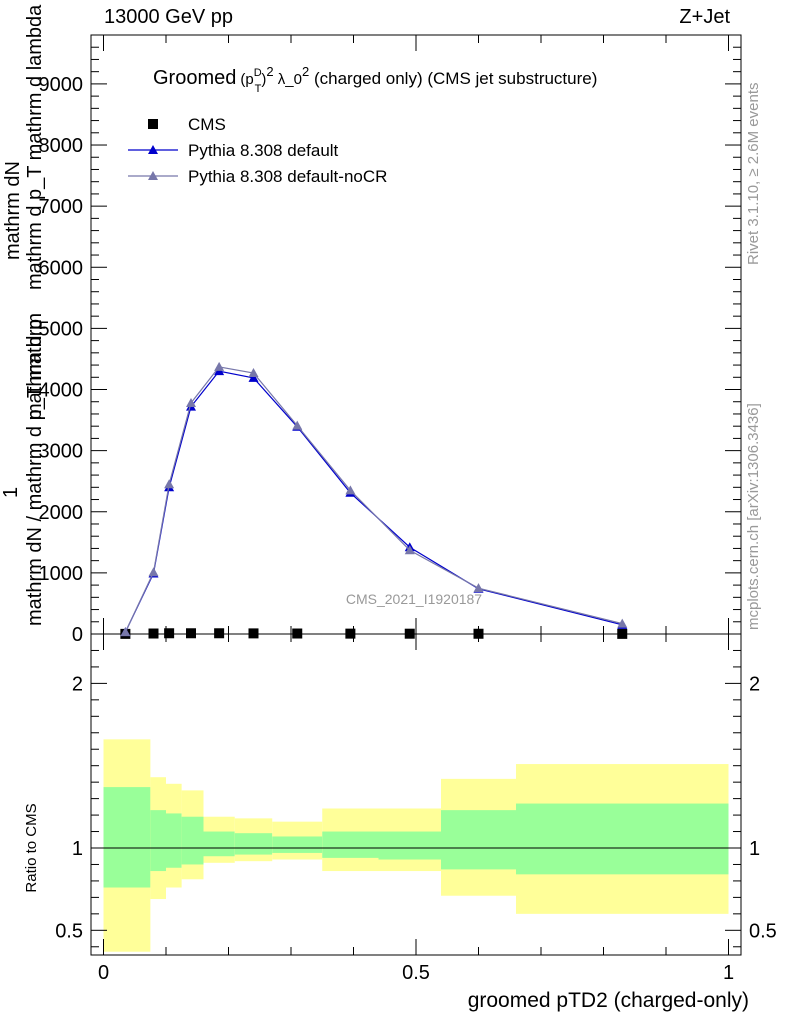  I want to click on x-tick-label: 1, so click(728, 973).